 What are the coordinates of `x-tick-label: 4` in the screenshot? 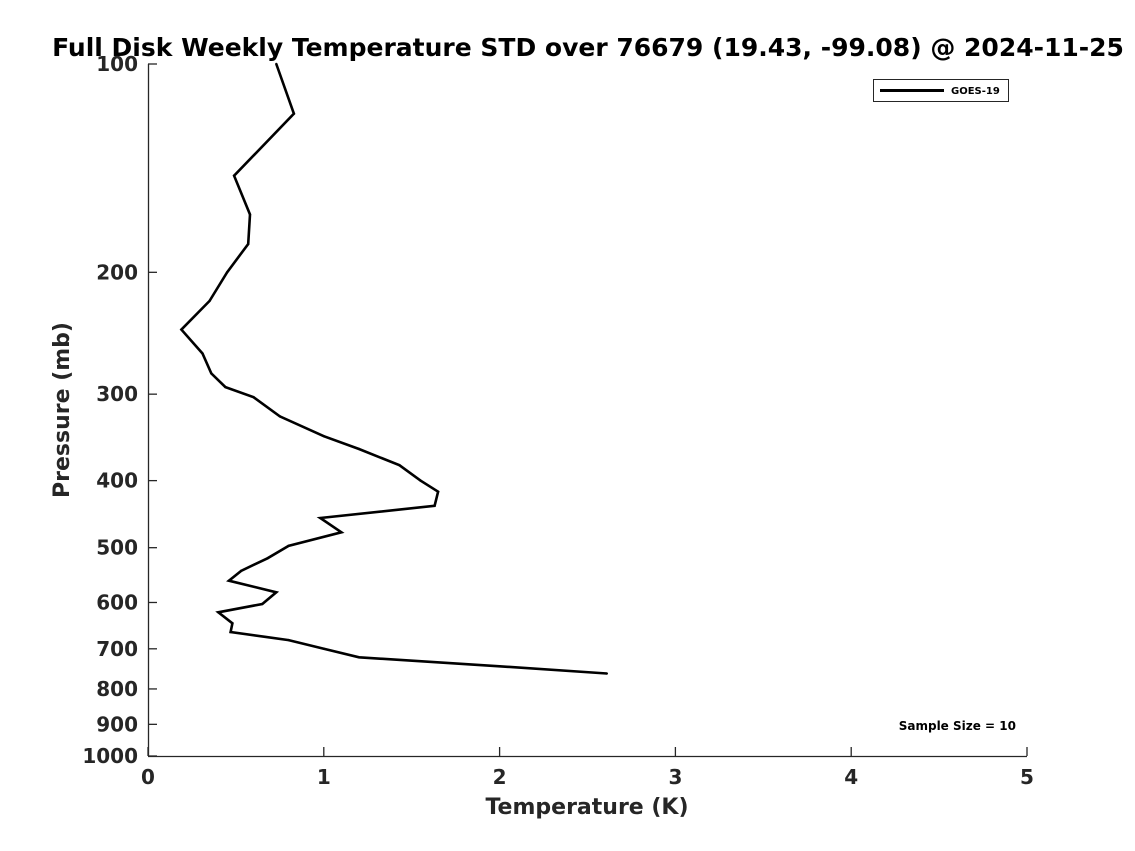 It's located at (851, 777).